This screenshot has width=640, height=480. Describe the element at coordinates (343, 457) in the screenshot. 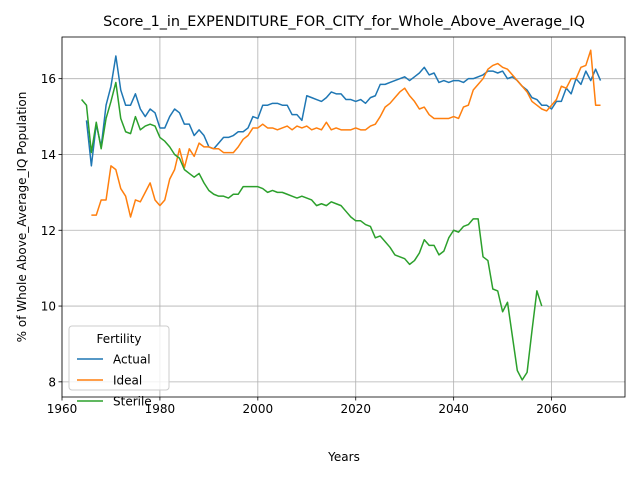

I see `x-axis-label: Years` at that location.